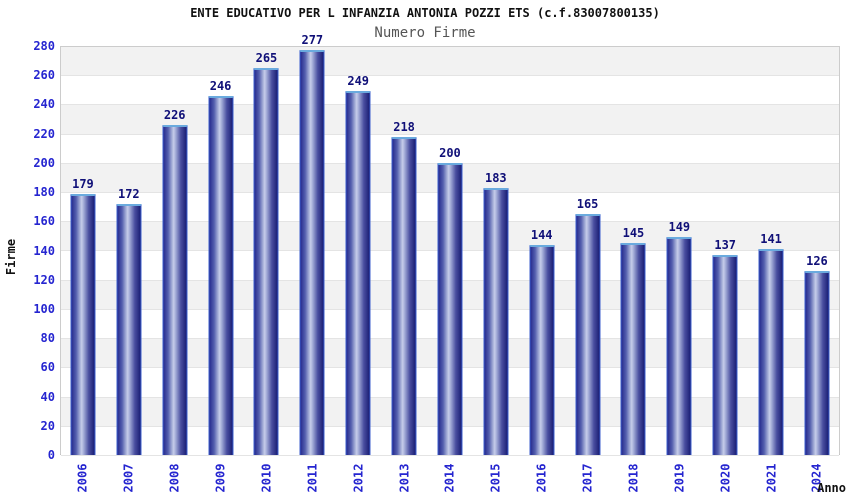  I want to click on bar-slot: 149, so click(679, 250).